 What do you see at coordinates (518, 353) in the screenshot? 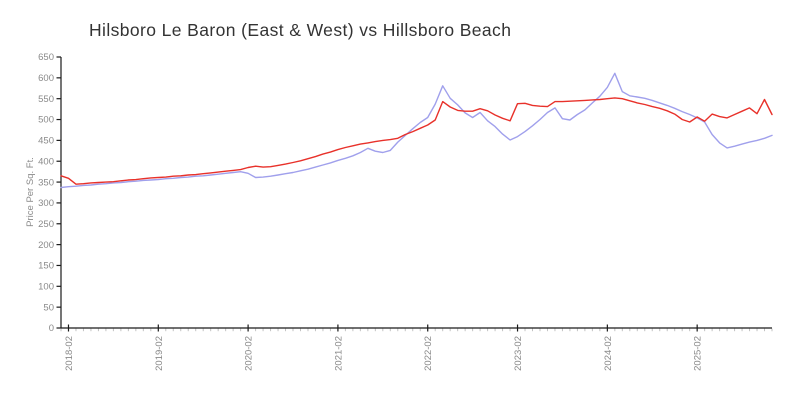
I see `x-tick-label: 2023-02` at bounding box center [518, 353].